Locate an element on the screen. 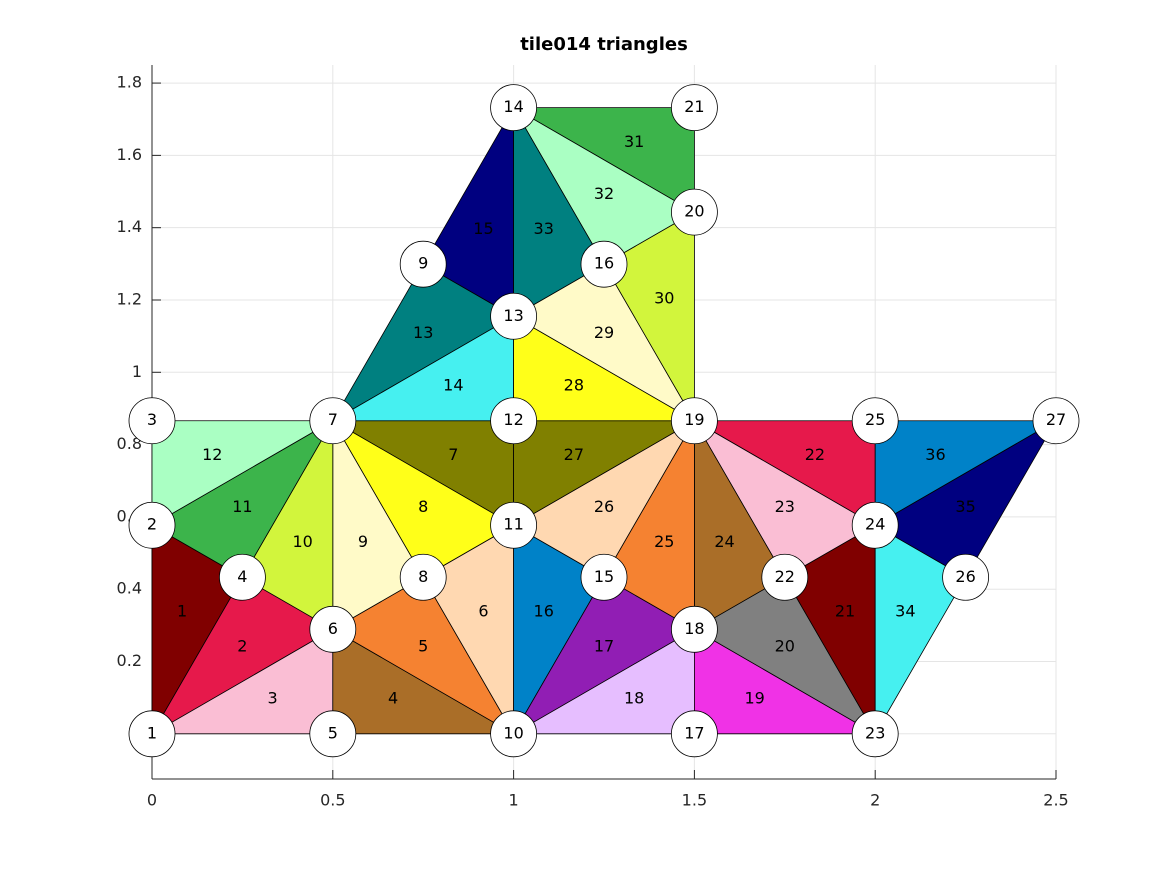 Image resolution: width=1167 pixels, height=875 pixels. triangle-label: 27 is located at coordinates (574, 454).